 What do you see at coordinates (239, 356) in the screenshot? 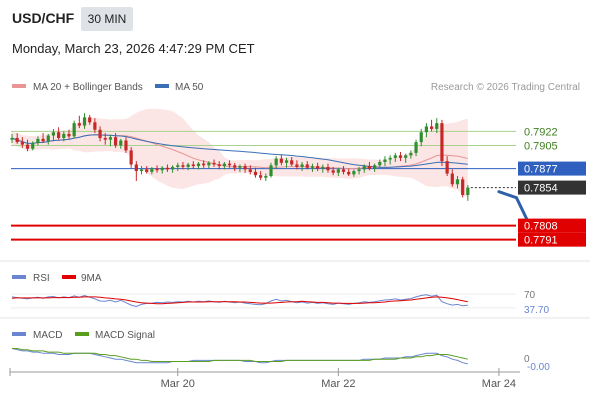
I see `macd-line` at bounding box center [239, 356].